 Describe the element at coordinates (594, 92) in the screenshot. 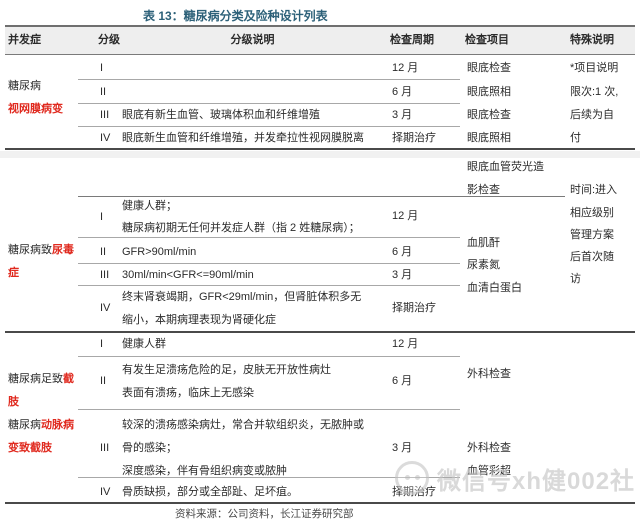

I see `s1-special-2: 限次:1 次,` at that location.